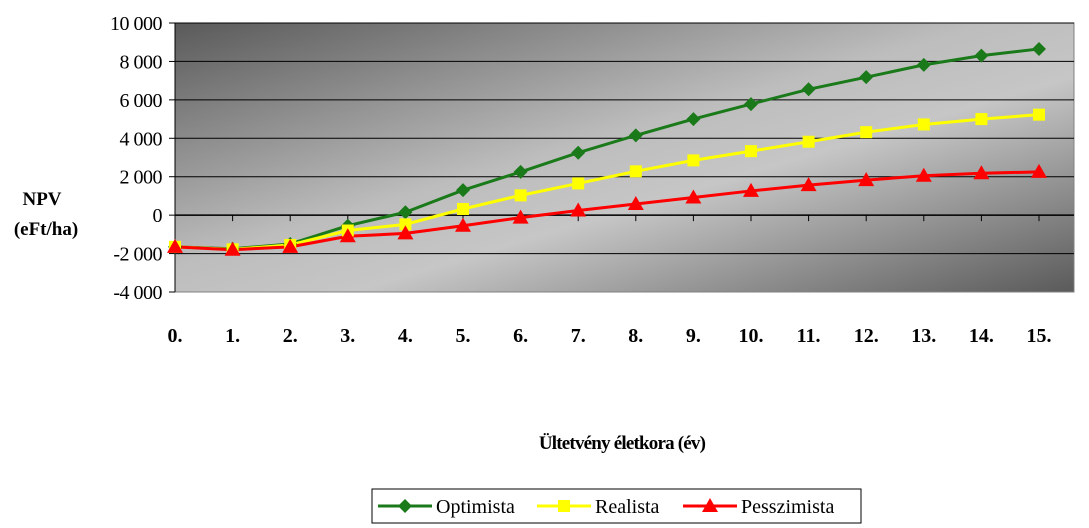  I want to click on y-tick-label: -2 000, so click(137, 255).